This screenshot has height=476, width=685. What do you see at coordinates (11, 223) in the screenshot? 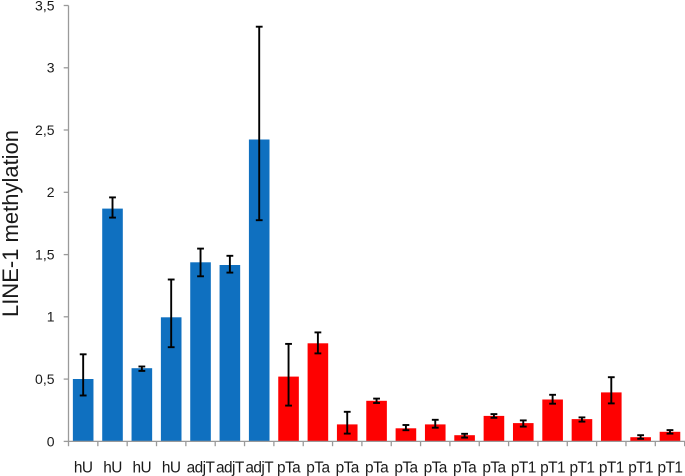
I see `svg-text: LINE-1 methylation` at bounding box center [11, 223].